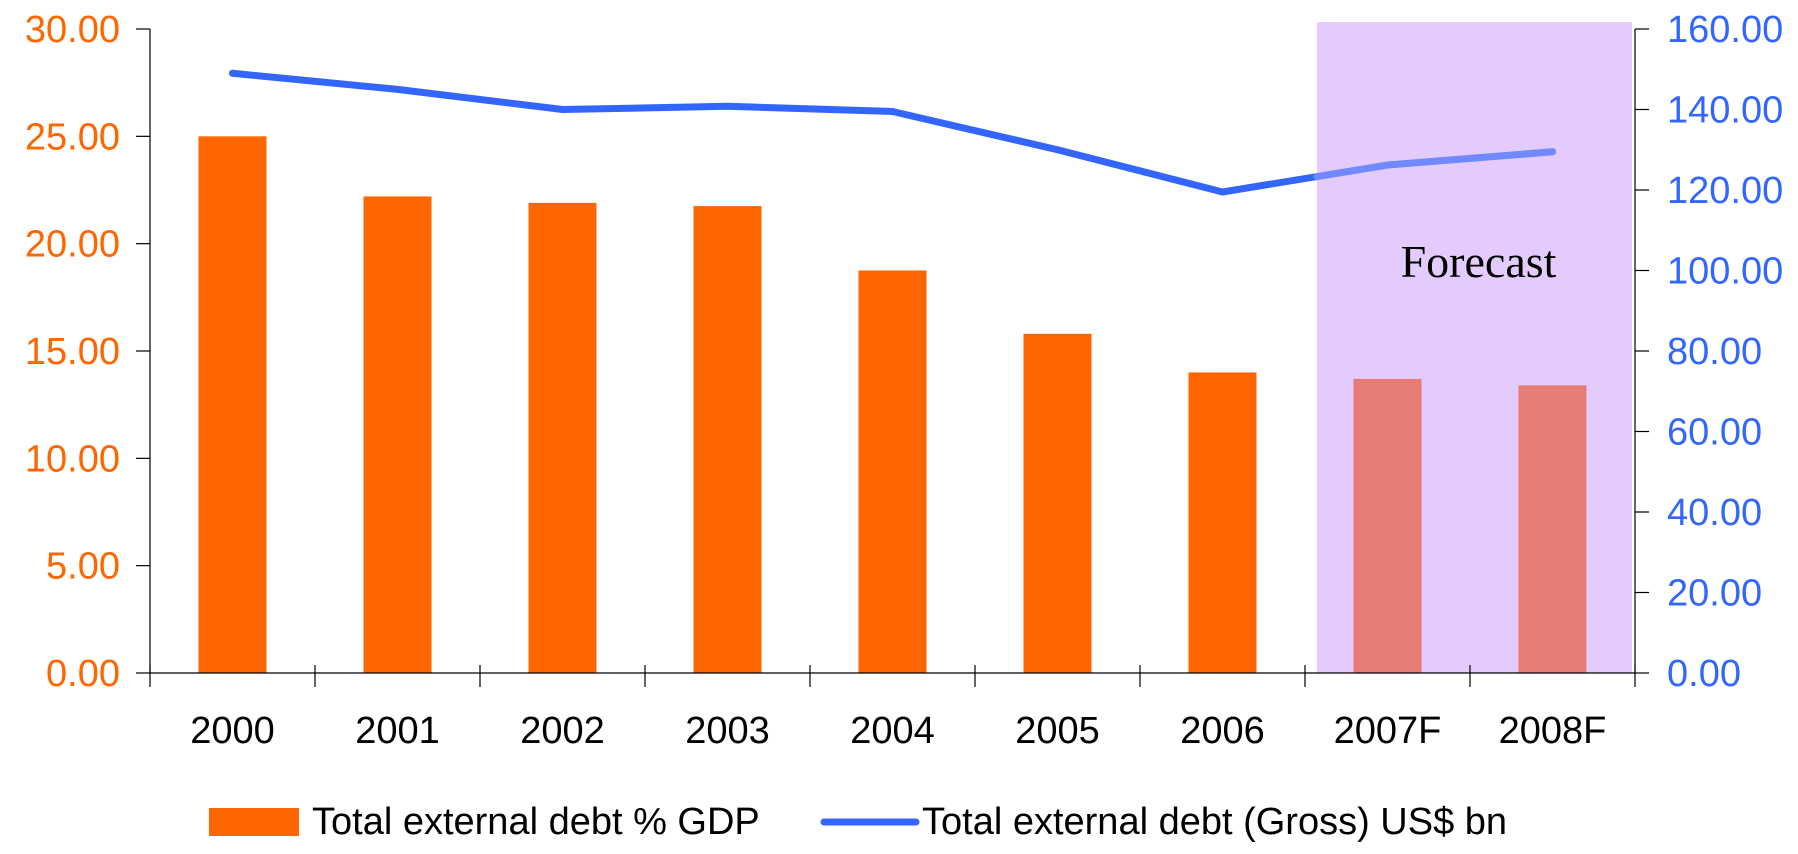 This screenshot has height=854, width=1798. I want to click on bar-2003, so click(727, 439).